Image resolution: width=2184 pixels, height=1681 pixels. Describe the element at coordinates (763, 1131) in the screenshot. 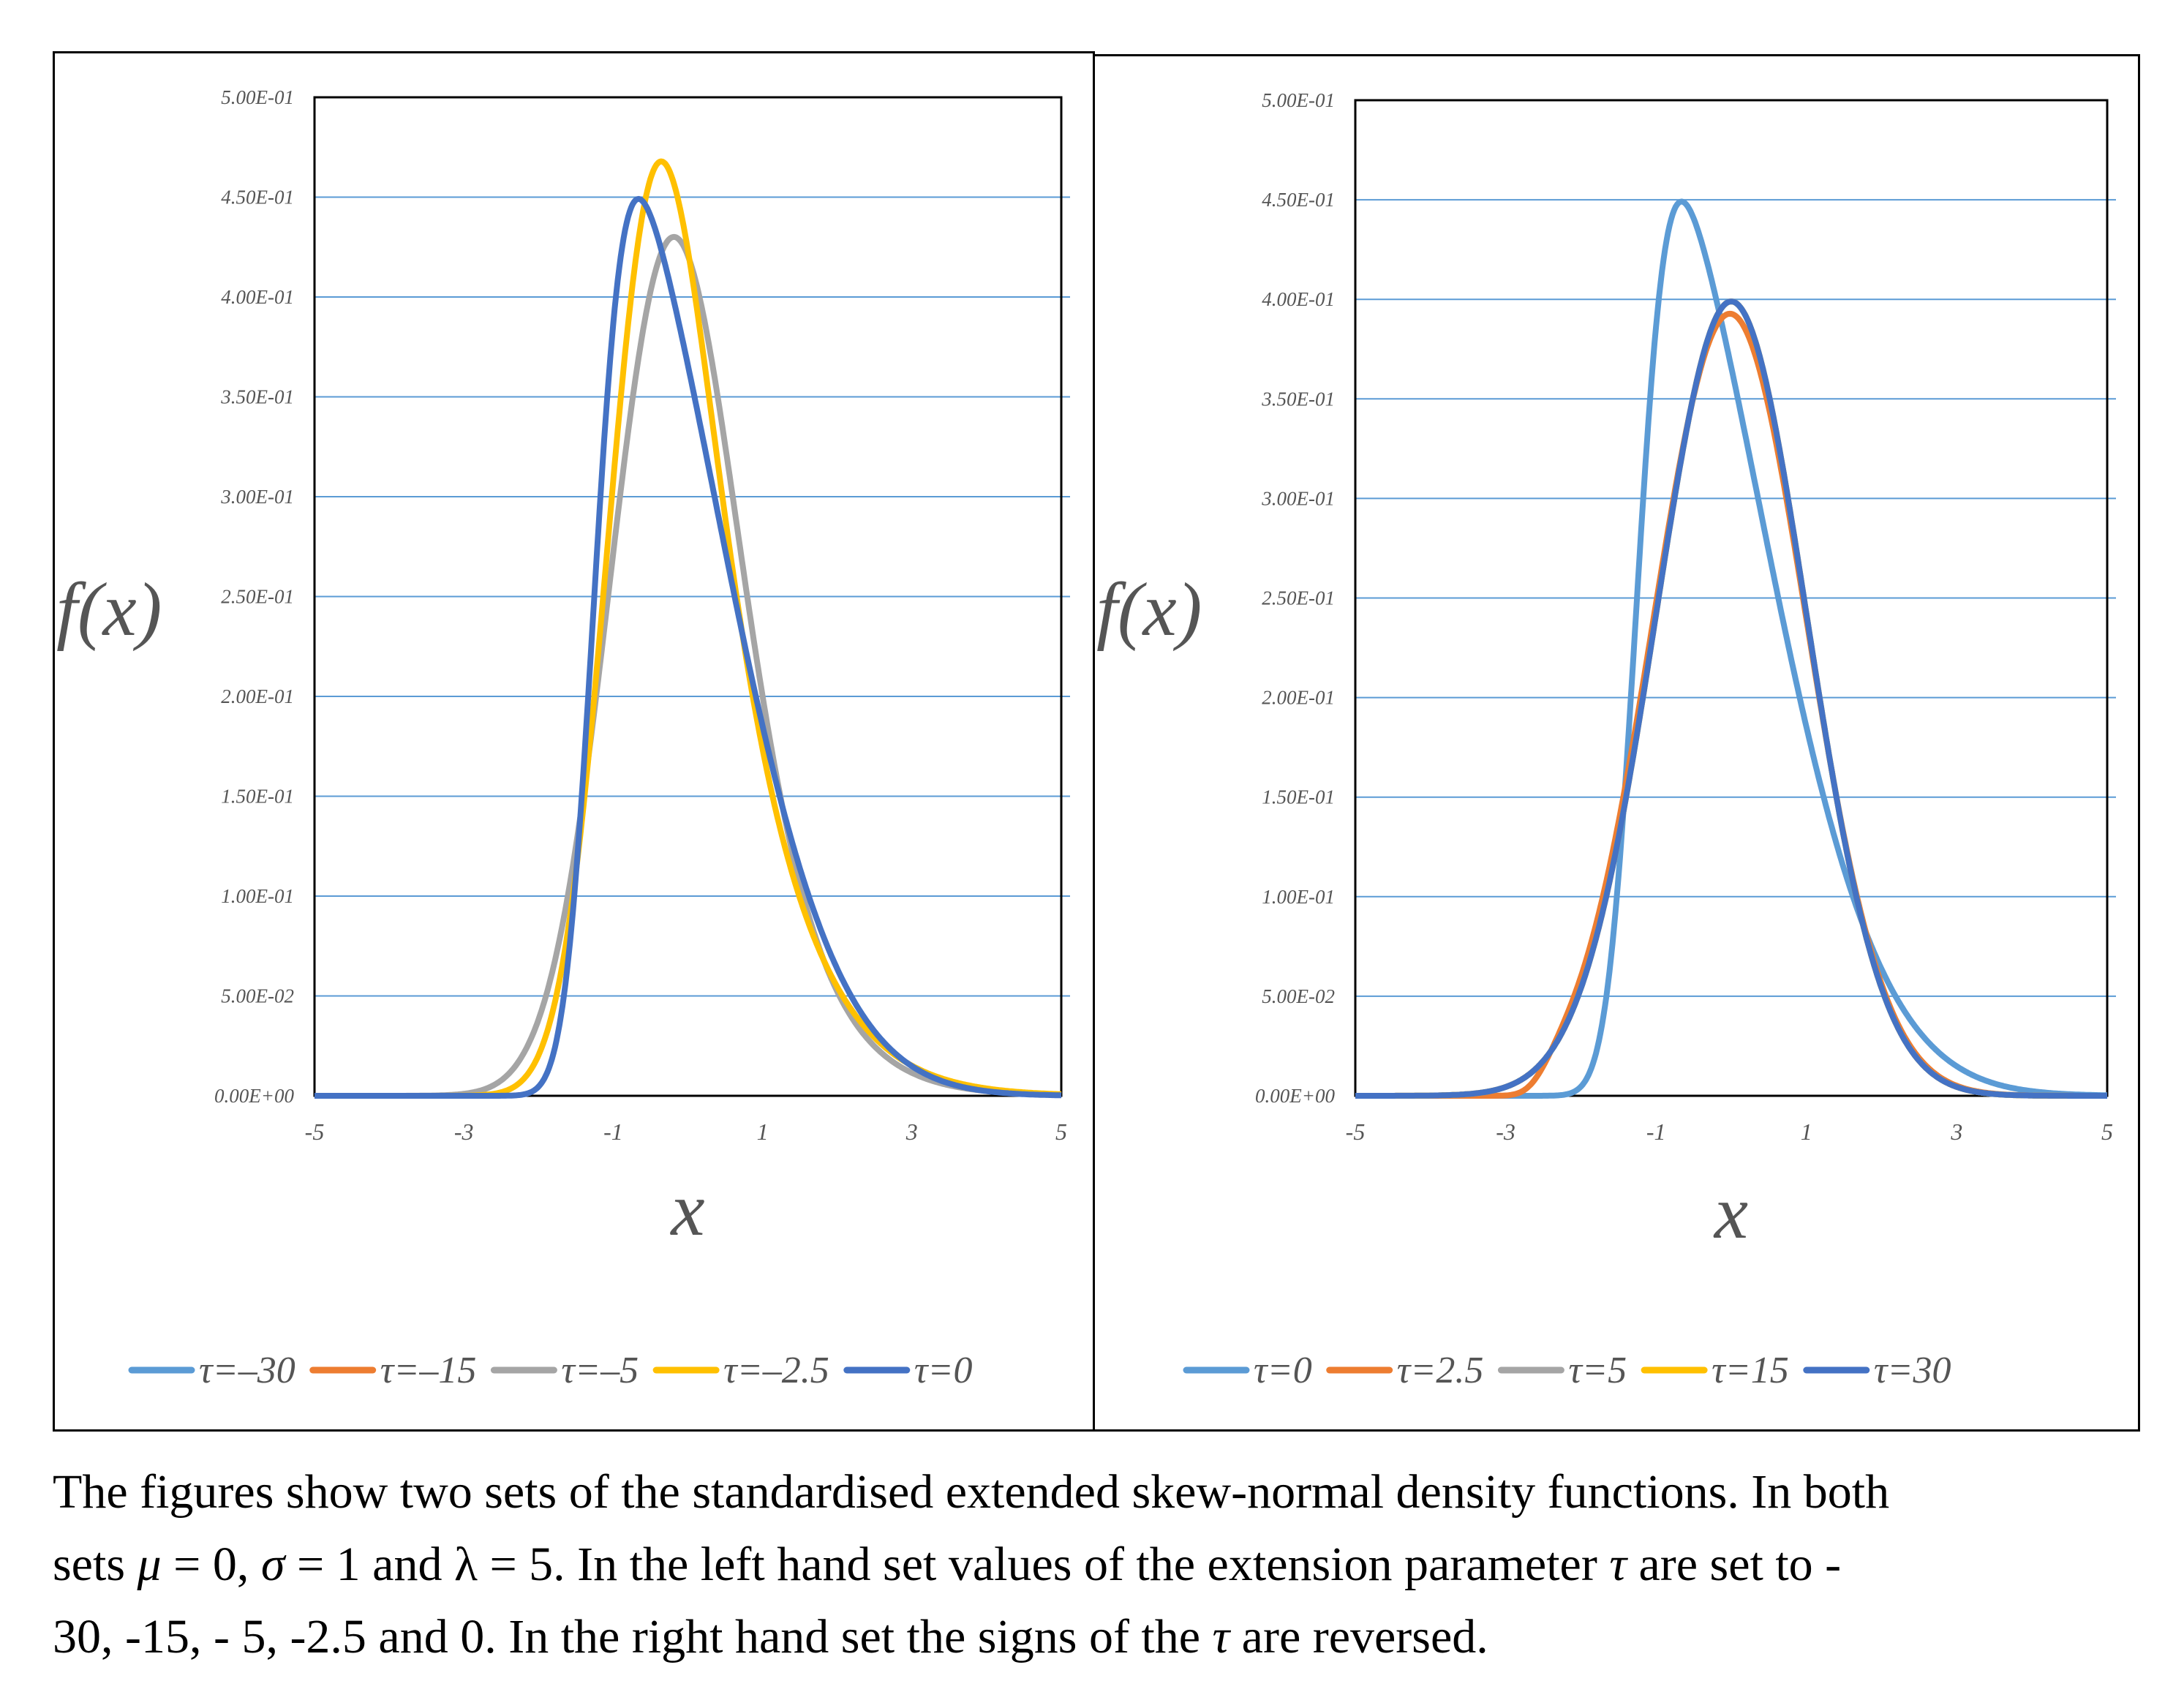

I see `left-x-tick-label: 1` at that location.